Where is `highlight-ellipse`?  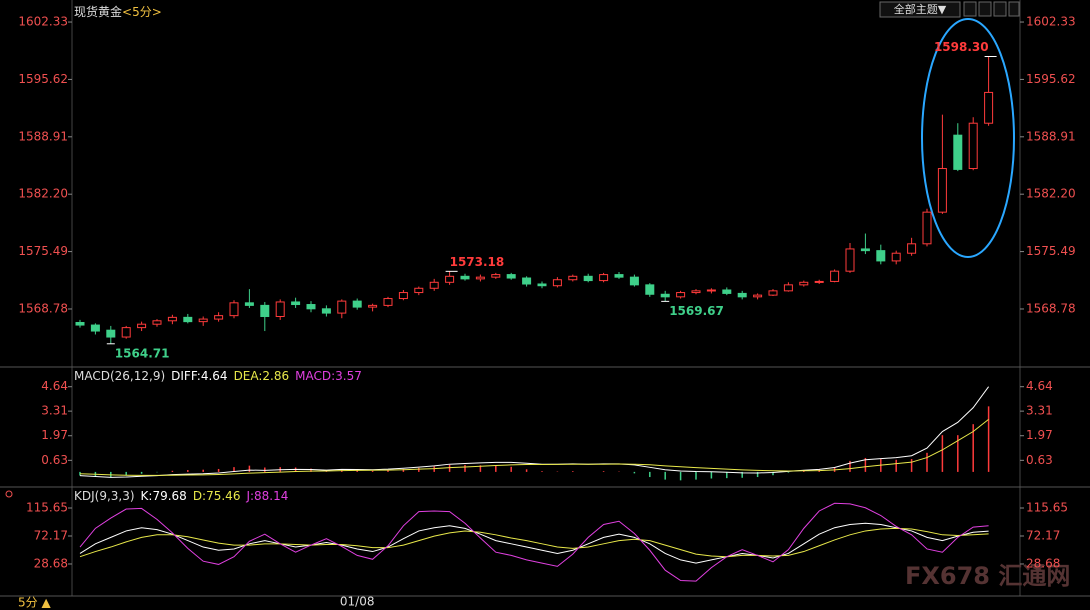
highlight-ellipse is located at coordinates (968, 138).